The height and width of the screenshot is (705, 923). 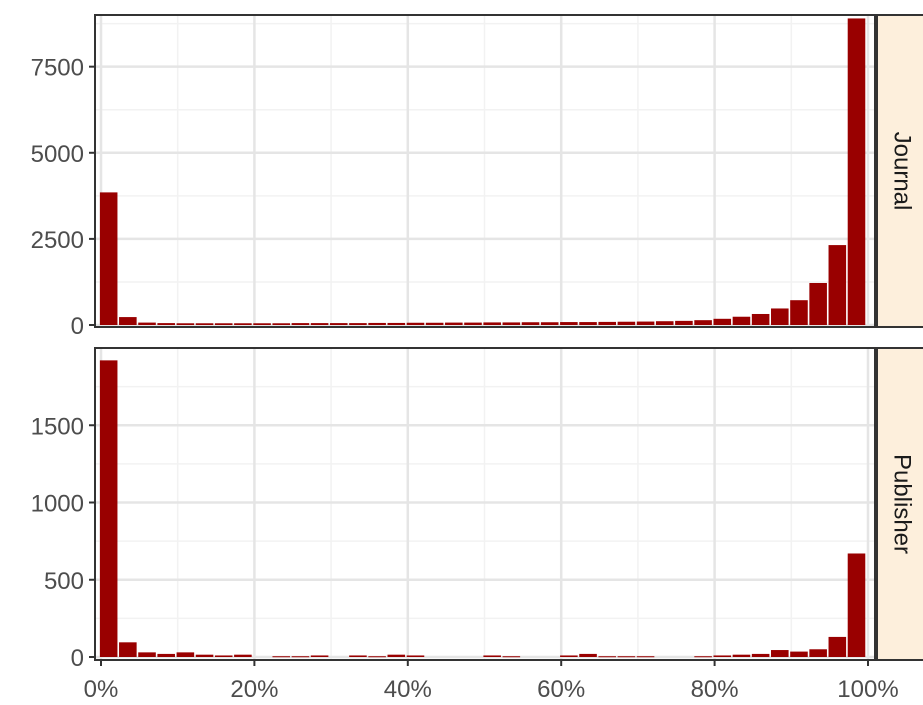 I want to click on facet-label: Publisher, so click(x=902, y=504).